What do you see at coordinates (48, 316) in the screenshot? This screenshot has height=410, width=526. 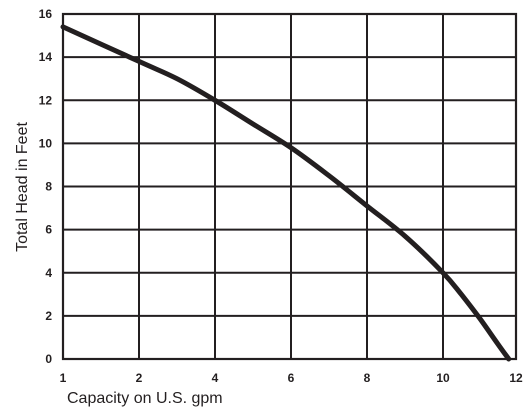 I see `y-tick-label: 2` at bounding box center [48, 316].